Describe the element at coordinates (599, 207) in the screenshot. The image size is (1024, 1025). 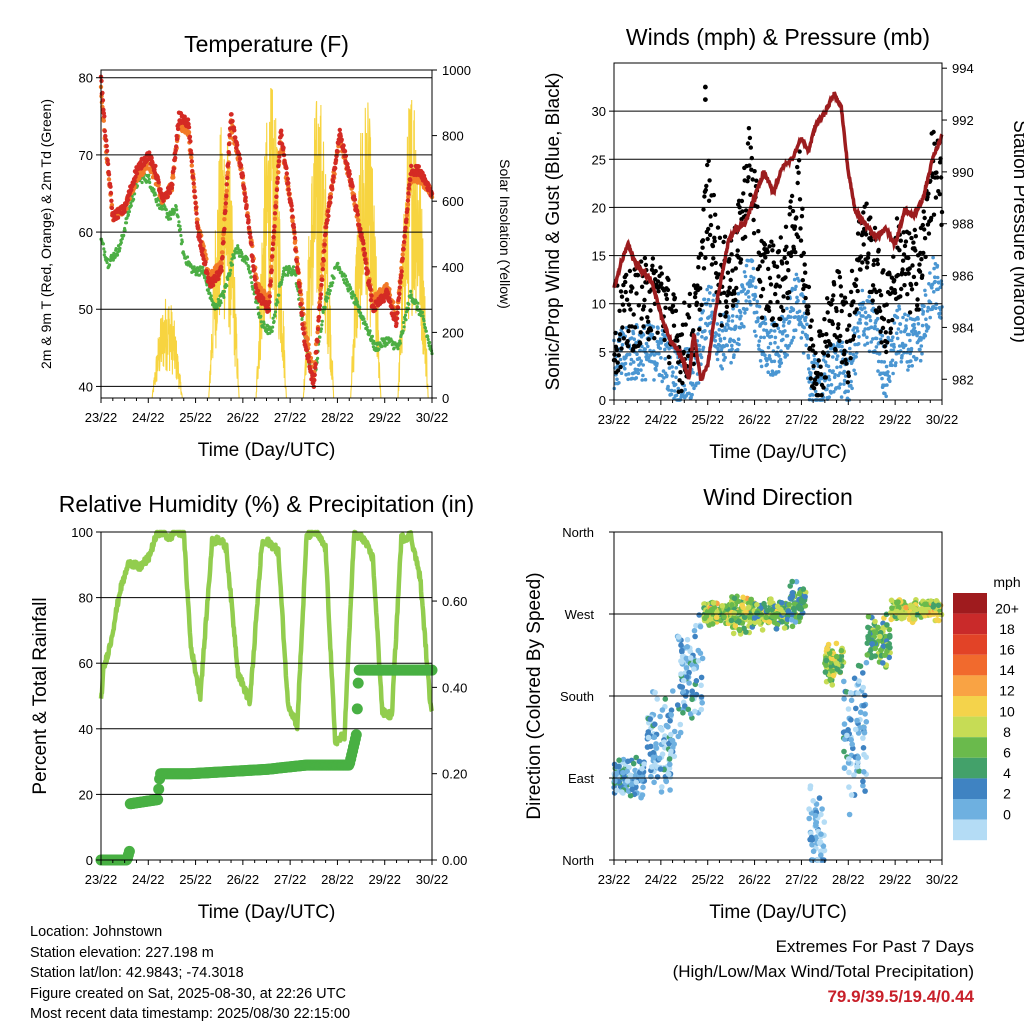
I see `winds-ytick-label: 20` at that location.